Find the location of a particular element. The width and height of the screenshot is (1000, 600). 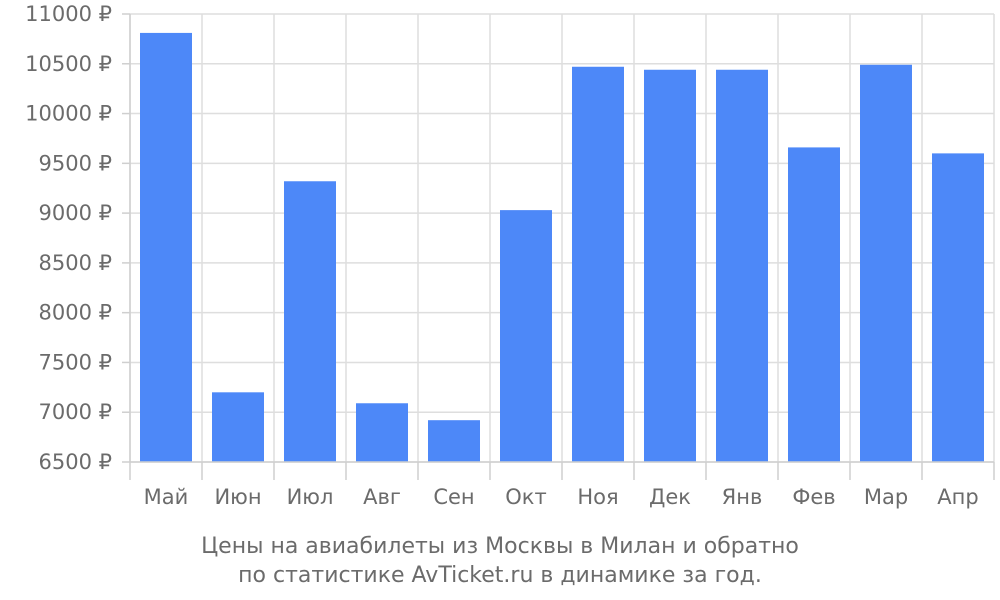

x-tick-label: Сен is located at coordinates (453, 497).